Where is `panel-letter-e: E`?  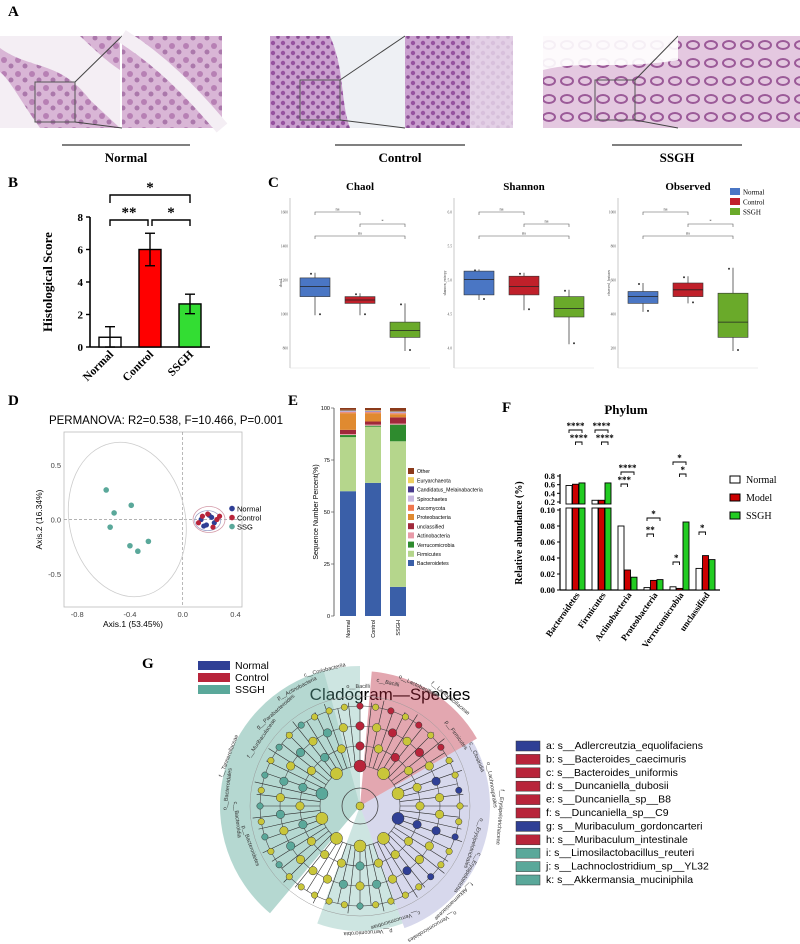 panel-letter-e: E is located at coordinates (293, 401).